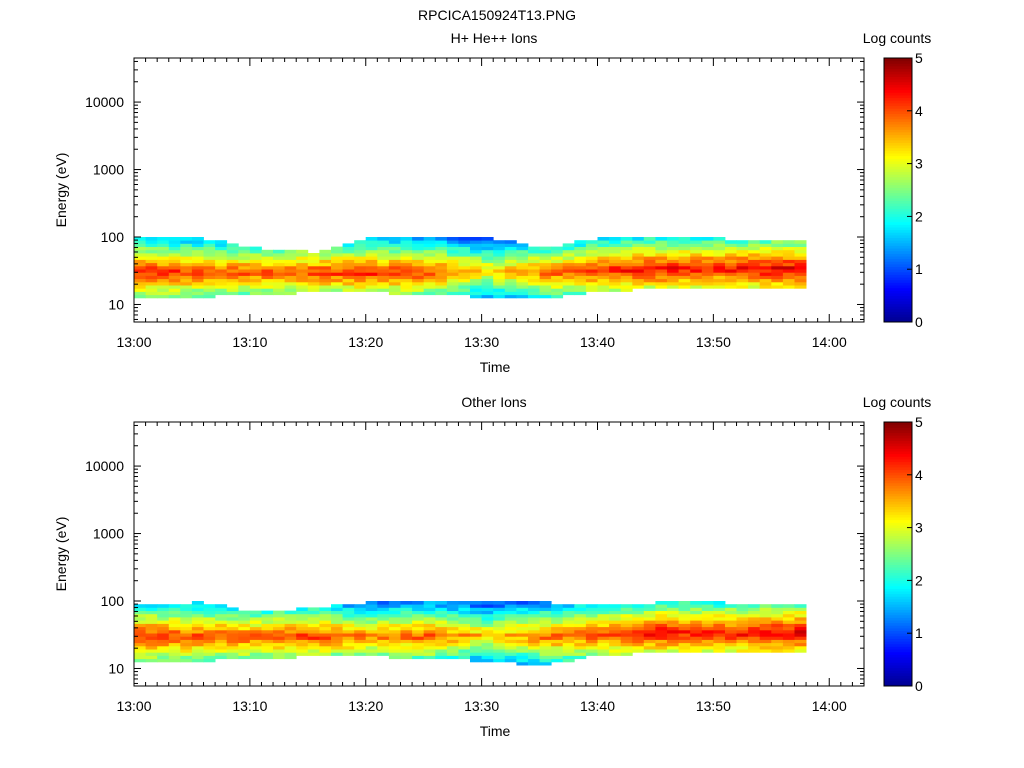  Describe the element at coordinates (898, 554) in the screenshot. I see `colorbar-frame` at that location.